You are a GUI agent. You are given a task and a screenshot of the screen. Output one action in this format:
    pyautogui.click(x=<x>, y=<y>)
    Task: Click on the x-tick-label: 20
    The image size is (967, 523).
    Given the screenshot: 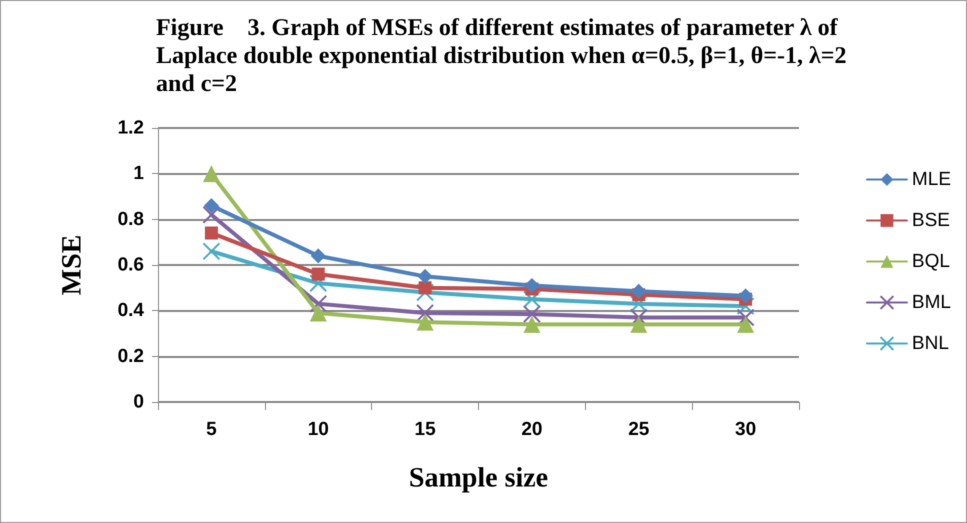 What is the action you would take?
    pyautogui.click(x=531, y=429)
    